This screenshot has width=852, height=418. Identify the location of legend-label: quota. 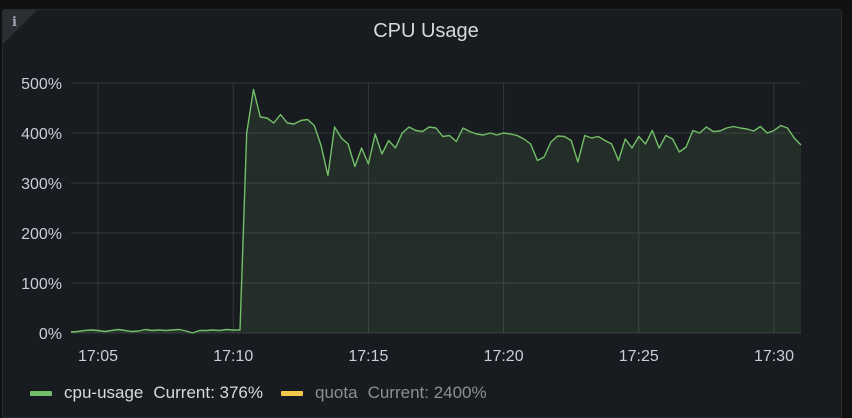
(336, 392).